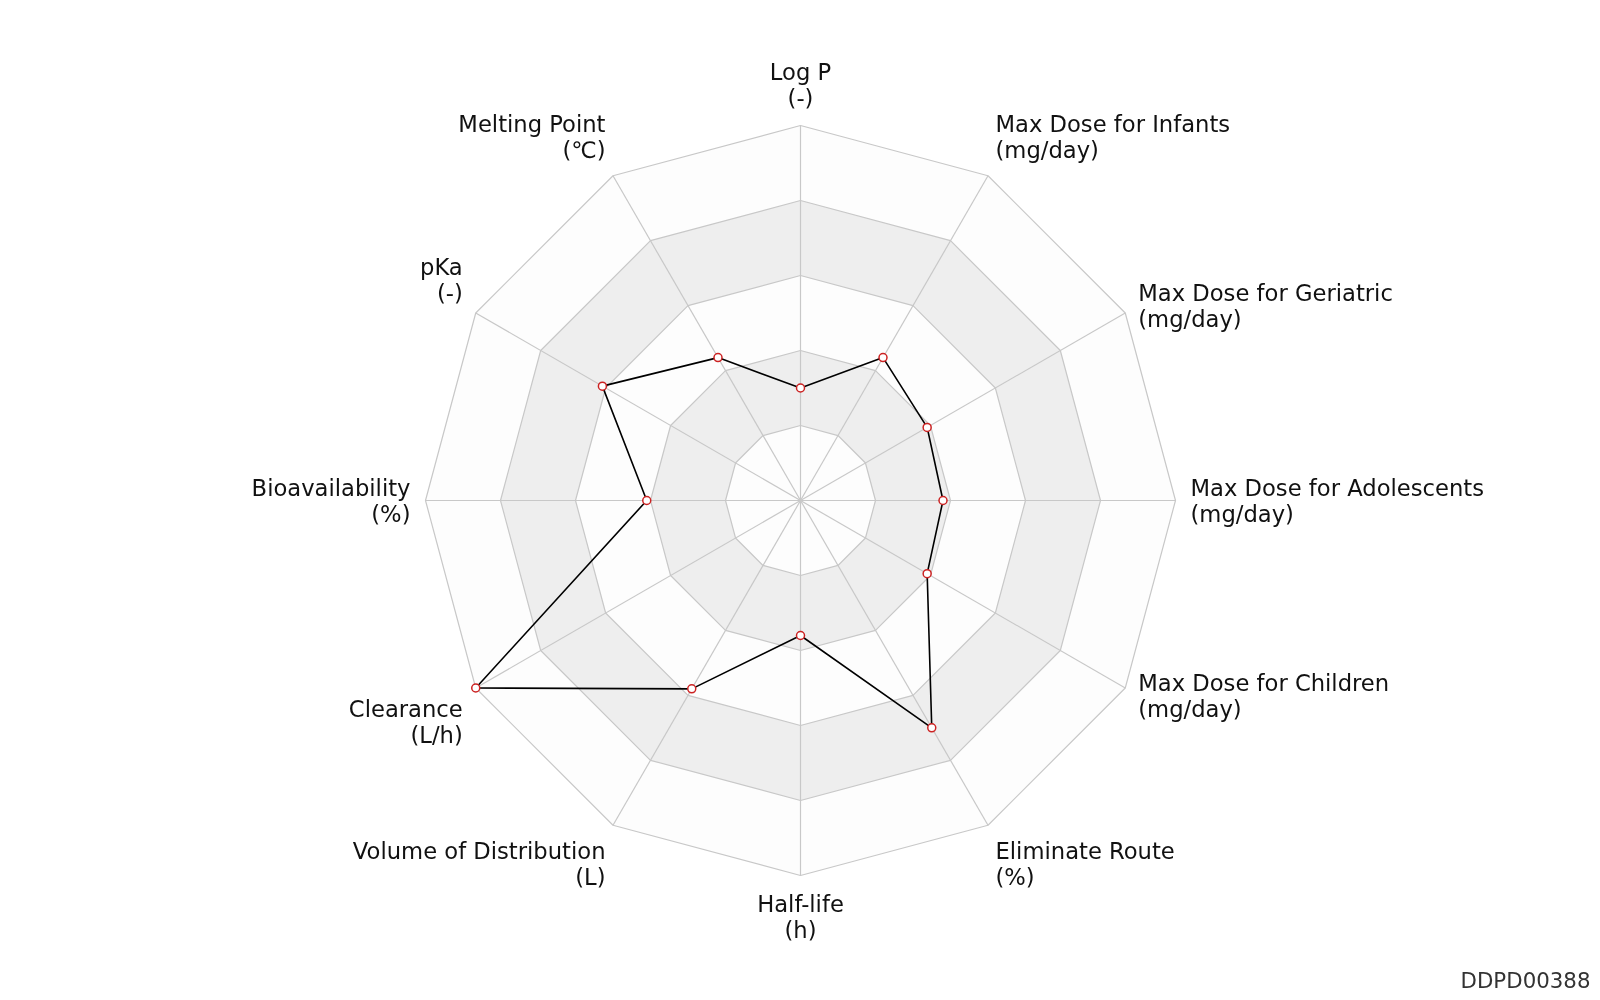 Image resolution: width=1600 pixels, height=1000 pixels. I want to click on spoke-label: Half-life (h), so click(800, 916).